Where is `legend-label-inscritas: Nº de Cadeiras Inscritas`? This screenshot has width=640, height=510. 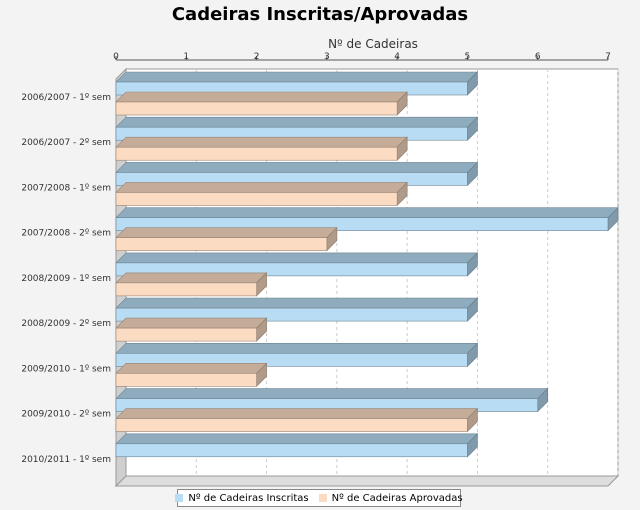
legend-label-inscritas: Nº de Cadeiras Inscritas is located at coordinates (248, 498).